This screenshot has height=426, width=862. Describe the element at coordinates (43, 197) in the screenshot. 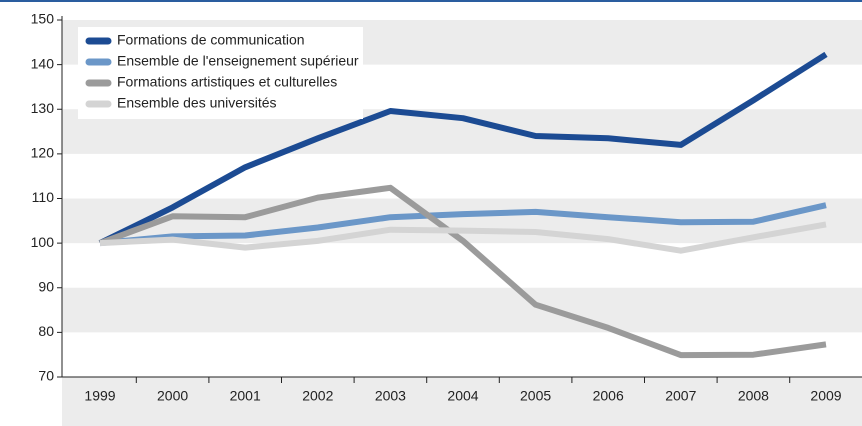

I see `y-tick-label: 110` at that location.